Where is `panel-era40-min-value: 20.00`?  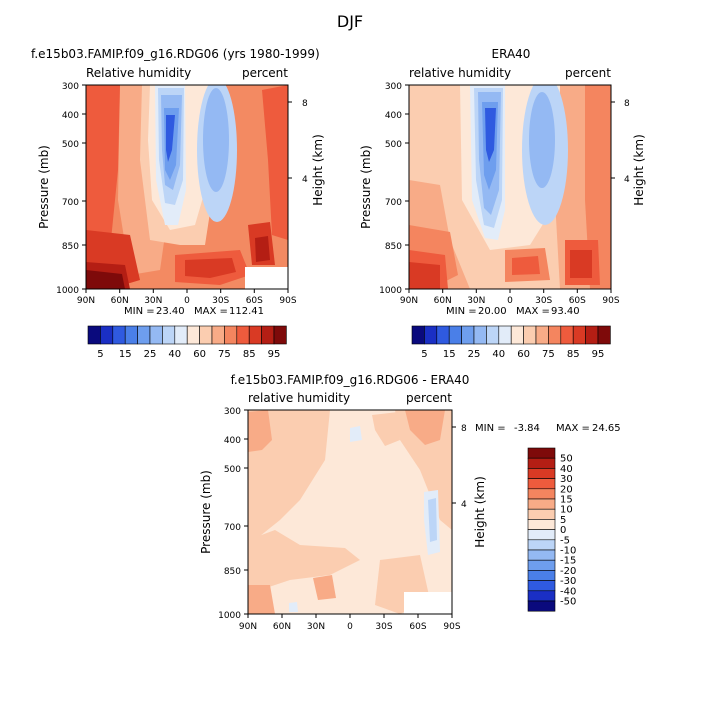
panel-era40-min-value: 20.00 is located at coordinates (492, 311).